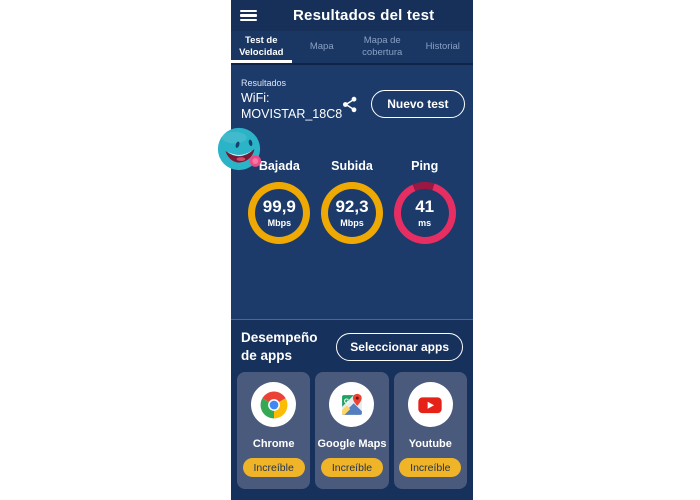 Image resolution: width=700 pixels, height=500 pixels. I want to click on google-maps-icon: G, so click(352, 405).